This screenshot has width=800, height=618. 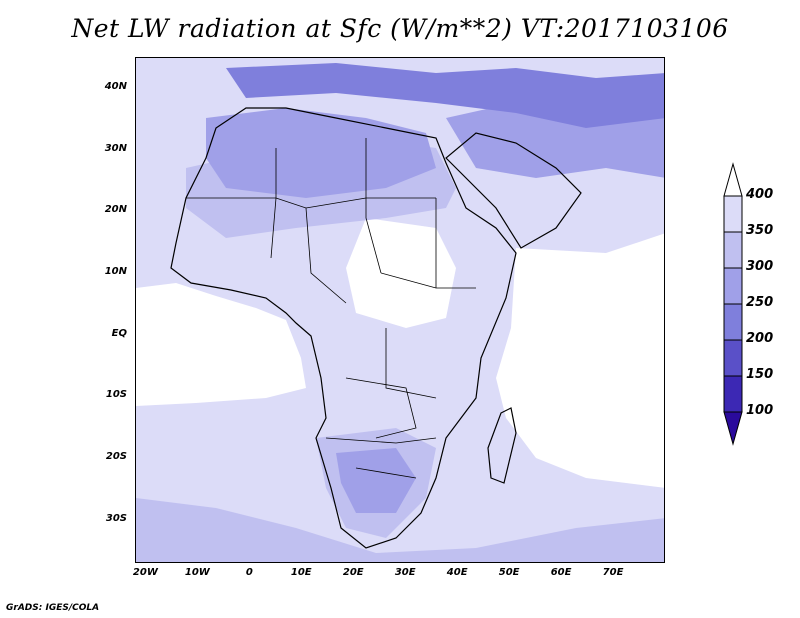 I want to click on lon-tick-label: 20W, so click(x=145, y=572).